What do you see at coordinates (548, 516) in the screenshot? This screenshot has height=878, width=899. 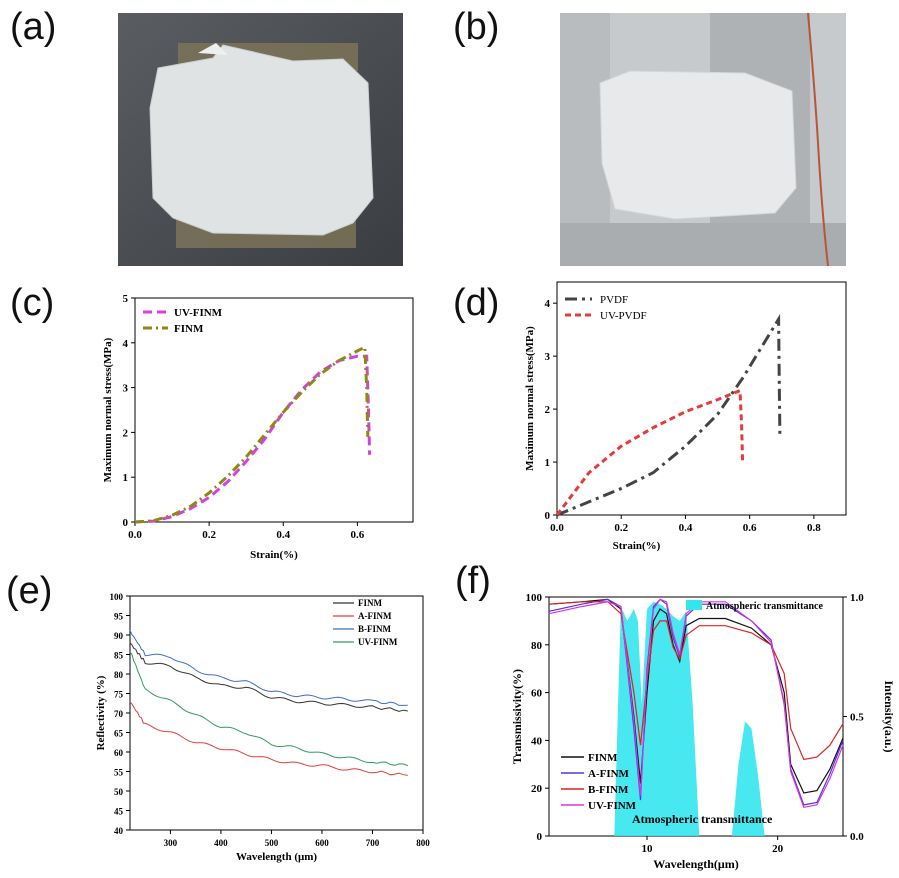 I see `y-tick-label-d: 0` at bounding box center [548, 516].